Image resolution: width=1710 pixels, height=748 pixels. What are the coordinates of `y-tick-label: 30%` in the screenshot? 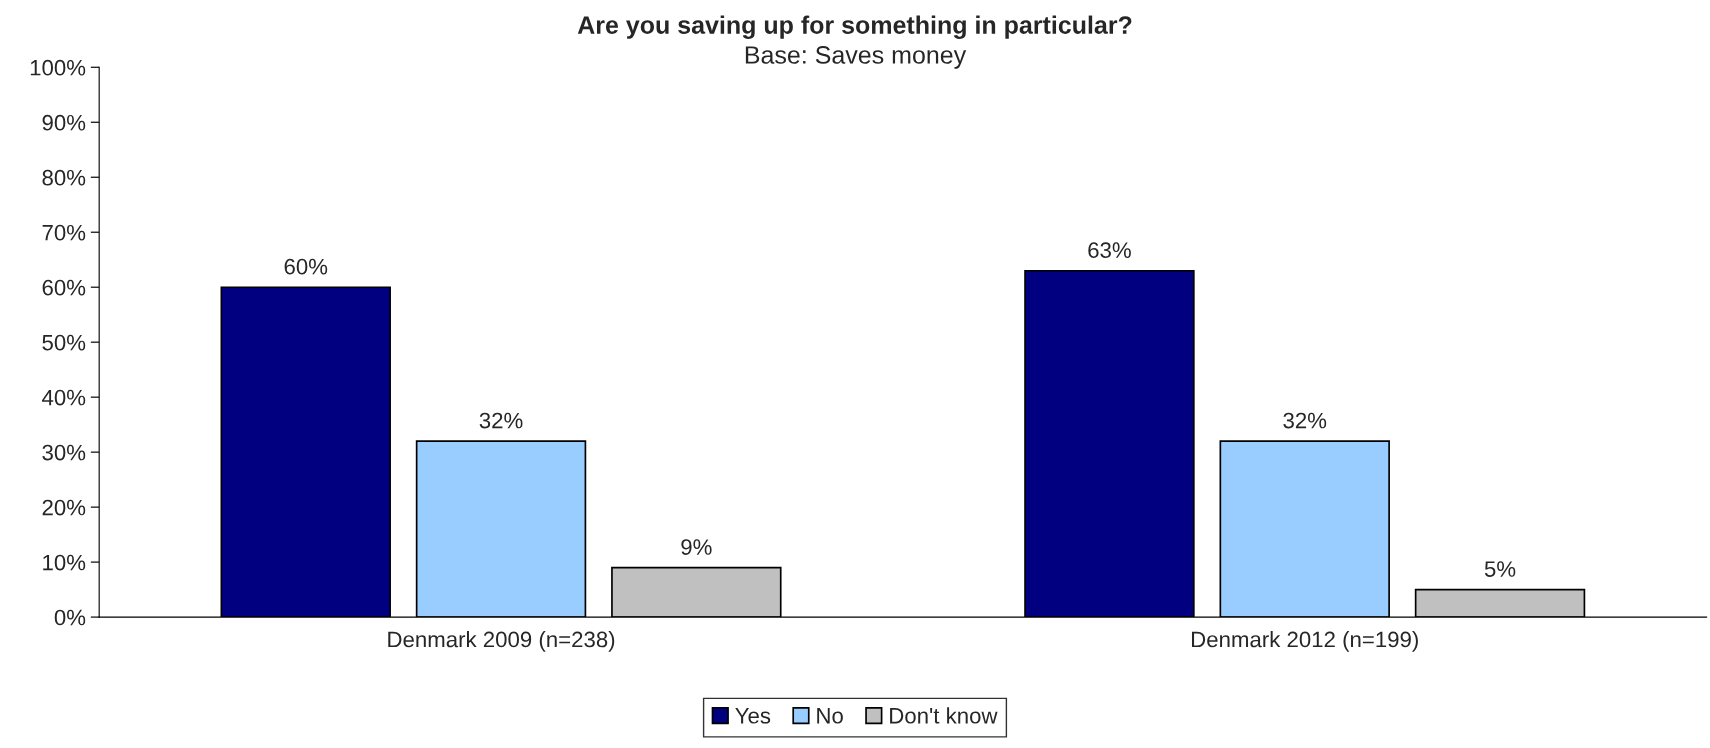 It's located at (64, 452).